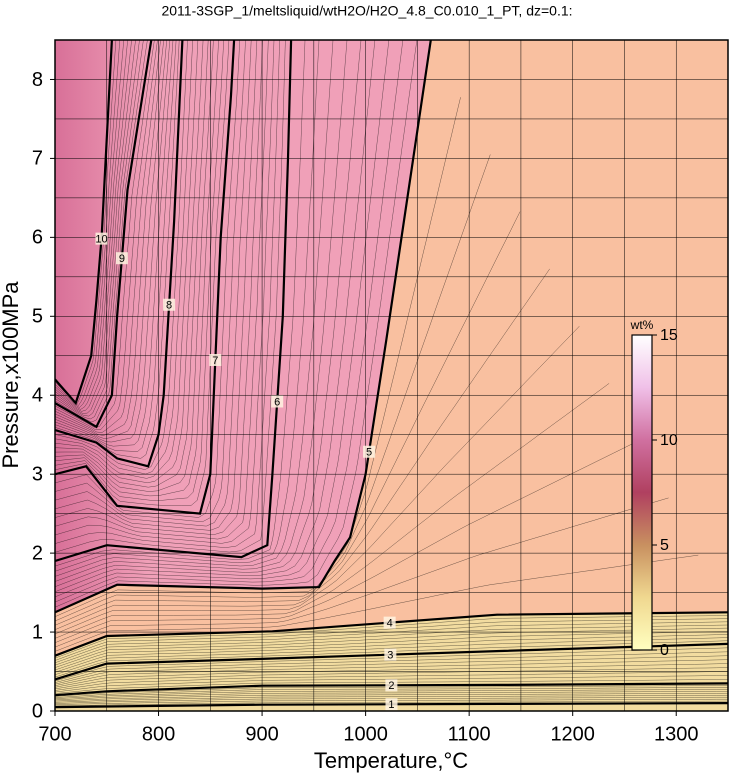  I want to click on contour-label: 7, so click(215, 361).